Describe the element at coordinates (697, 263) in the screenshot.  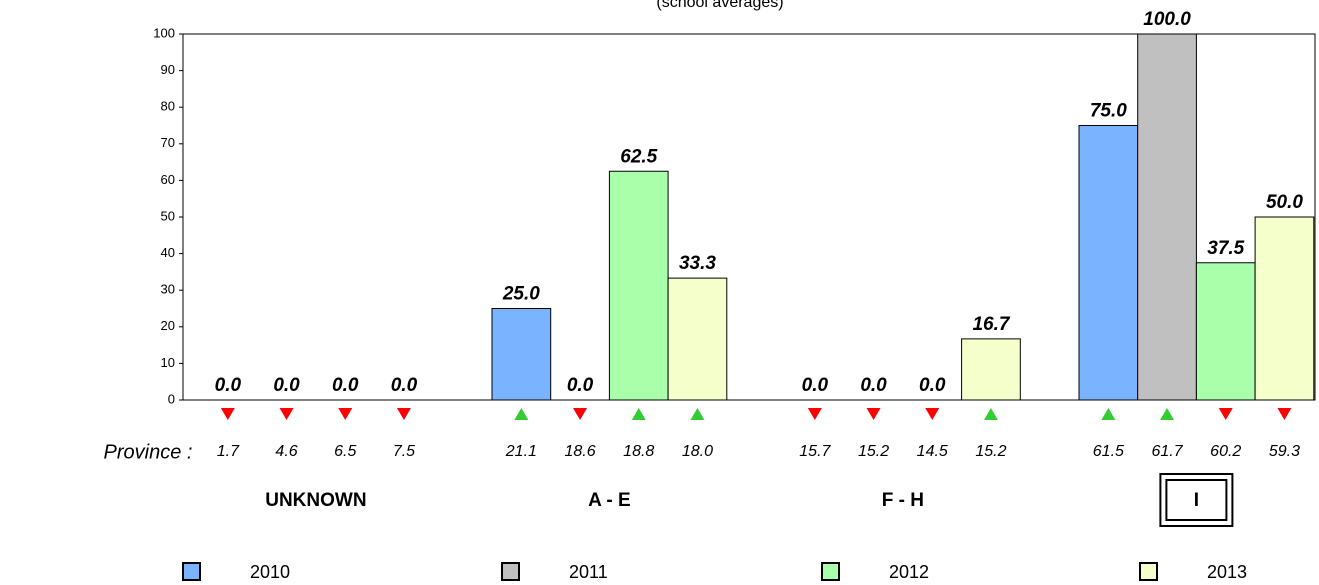
I see `value-label: 33.3` at that location.